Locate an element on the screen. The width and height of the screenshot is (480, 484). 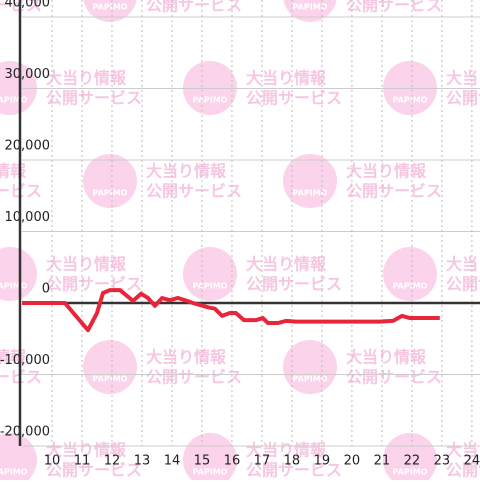
data-line is located at coordinates (231, 310).